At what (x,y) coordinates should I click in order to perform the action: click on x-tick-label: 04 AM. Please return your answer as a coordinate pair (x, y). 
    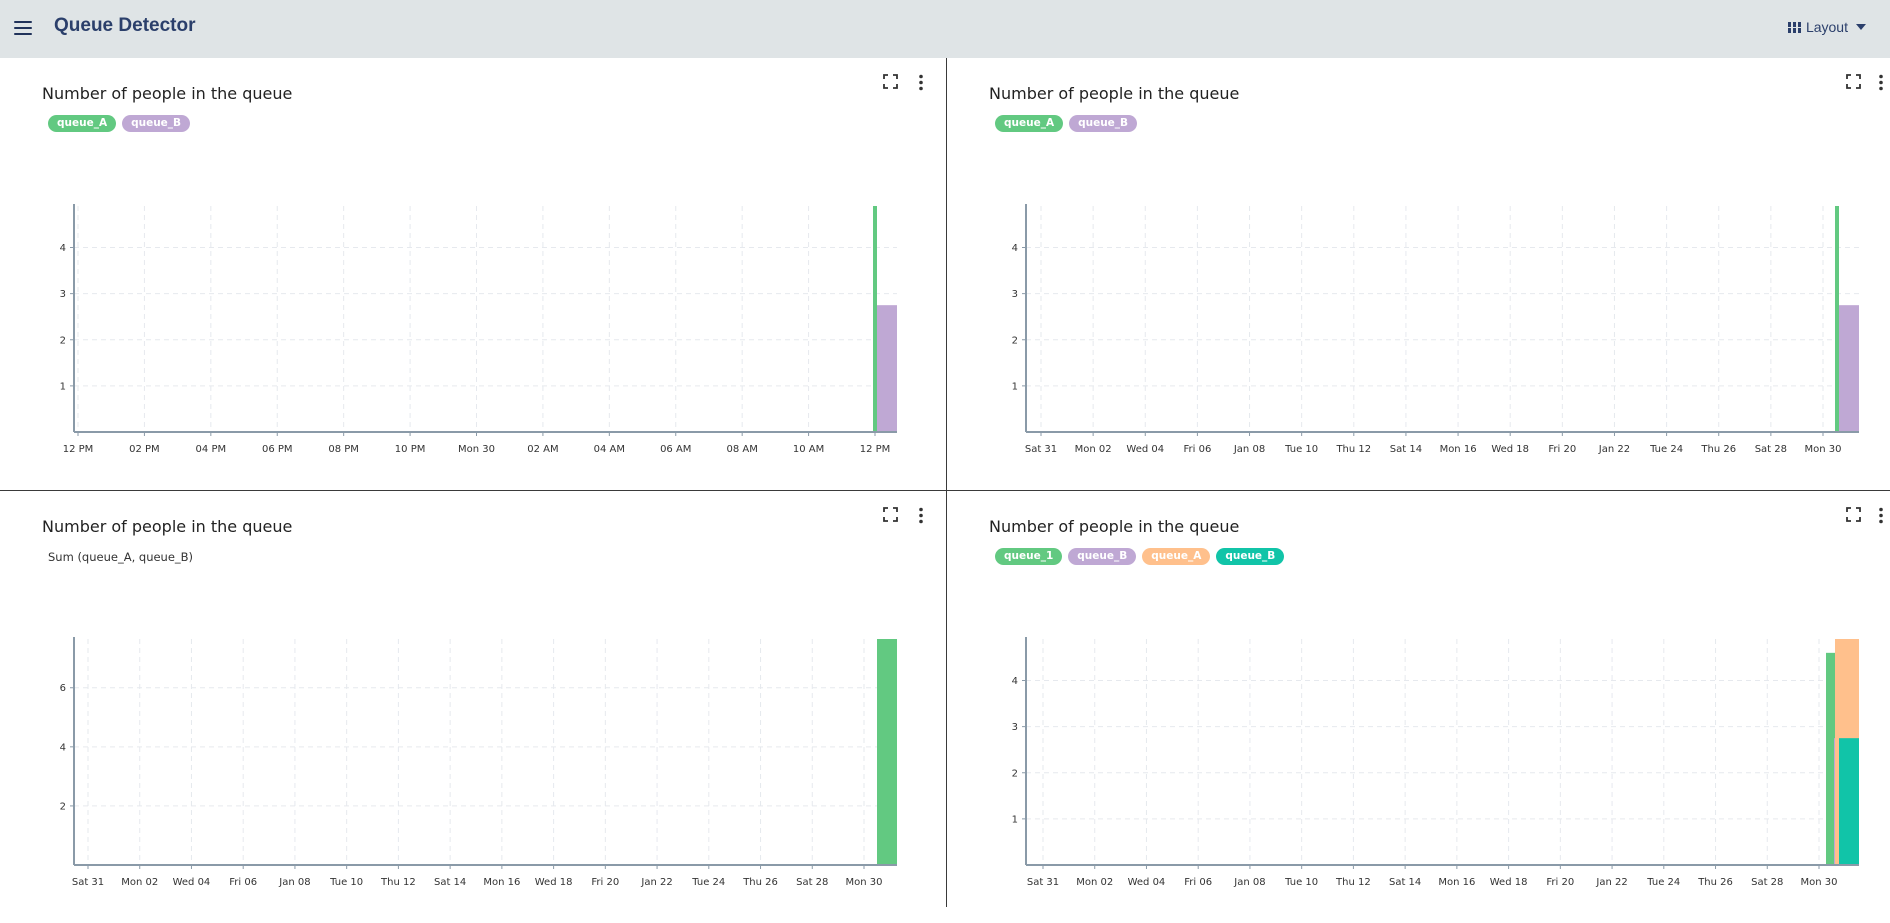
    Looking at the image, I should click on (609, 449).